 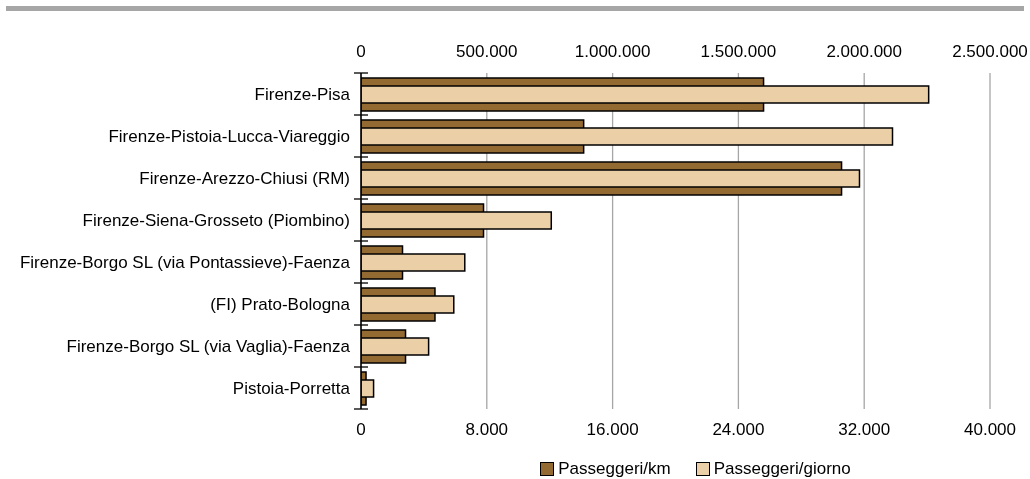 What do you see at coordinates (244, 178) in the screenshot?
I see `y-tick-label: Firenze-Arezzo-Chiusi (RM)` at bounding box center [244, 178].